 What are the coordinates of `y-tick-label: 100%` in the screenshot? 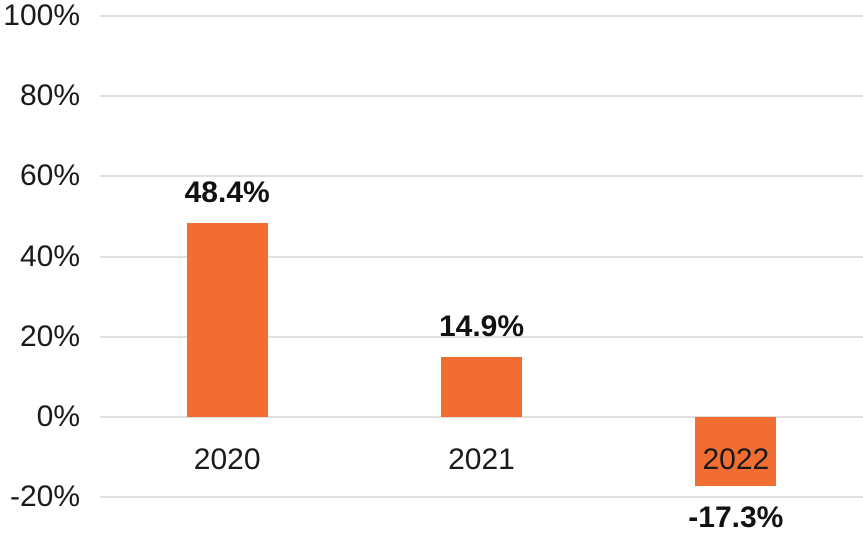 It's located at (41, 16).